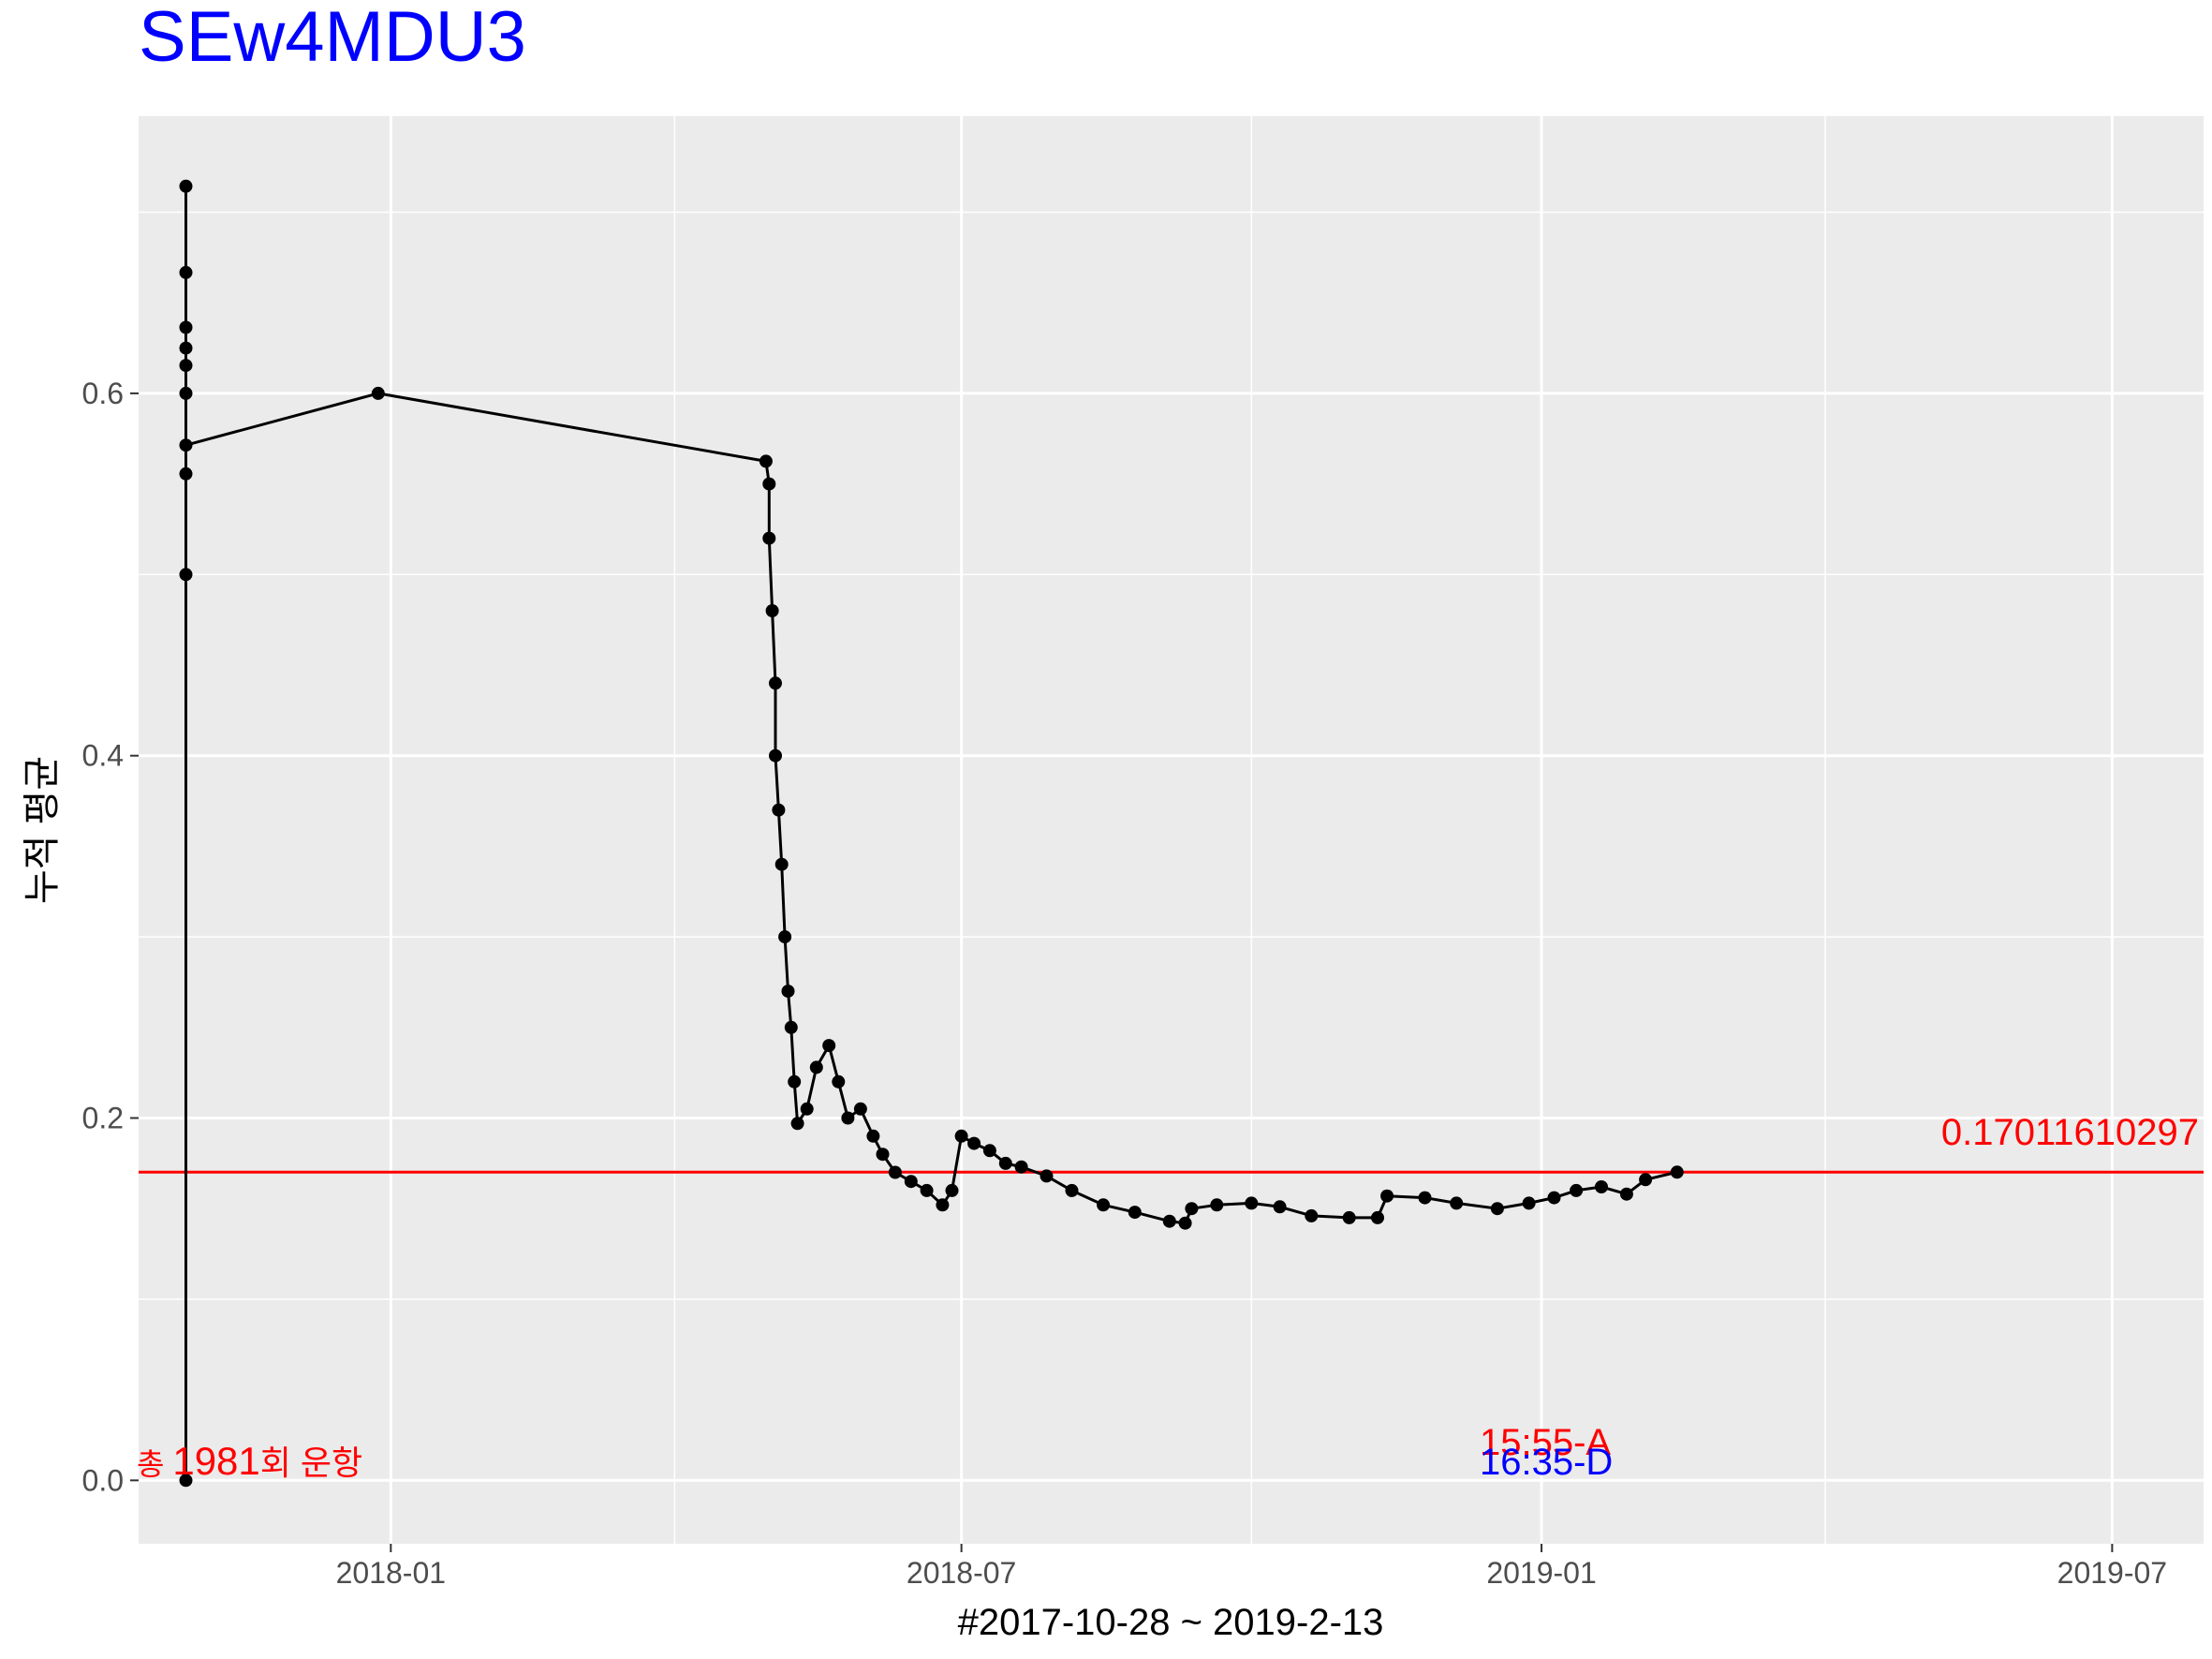  Describe the element at coordinates (215, 1461) in the screenshot. I see `flight-count-value: 1981` at that location.